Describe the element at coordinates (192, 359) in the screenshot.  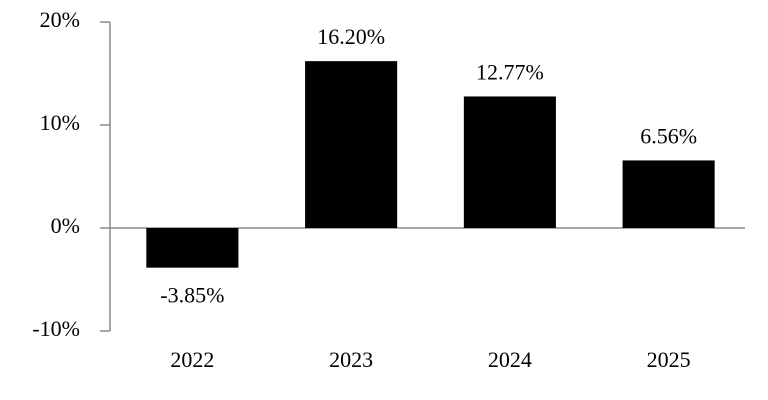
I see `x-tick-label: 2022` at that location.